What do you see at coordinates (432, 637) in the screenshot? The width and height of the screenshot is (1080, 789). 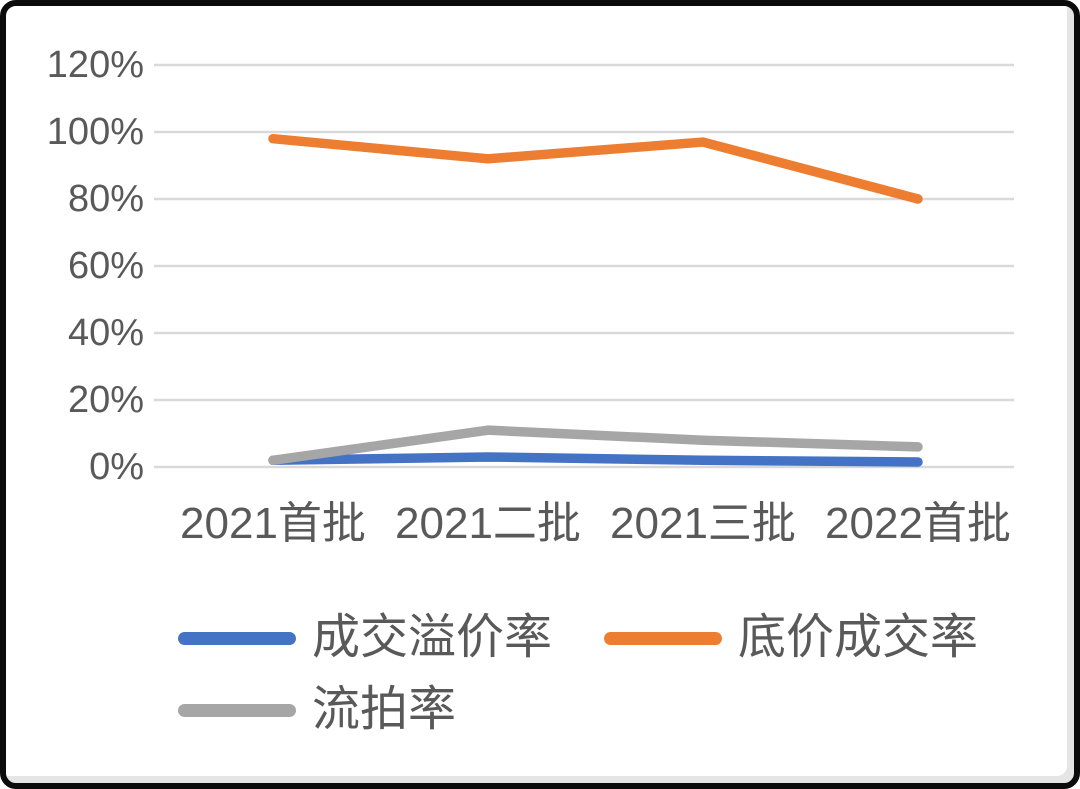 I see `legend-label: 成交溢价率` at bounding box center [432, 637].